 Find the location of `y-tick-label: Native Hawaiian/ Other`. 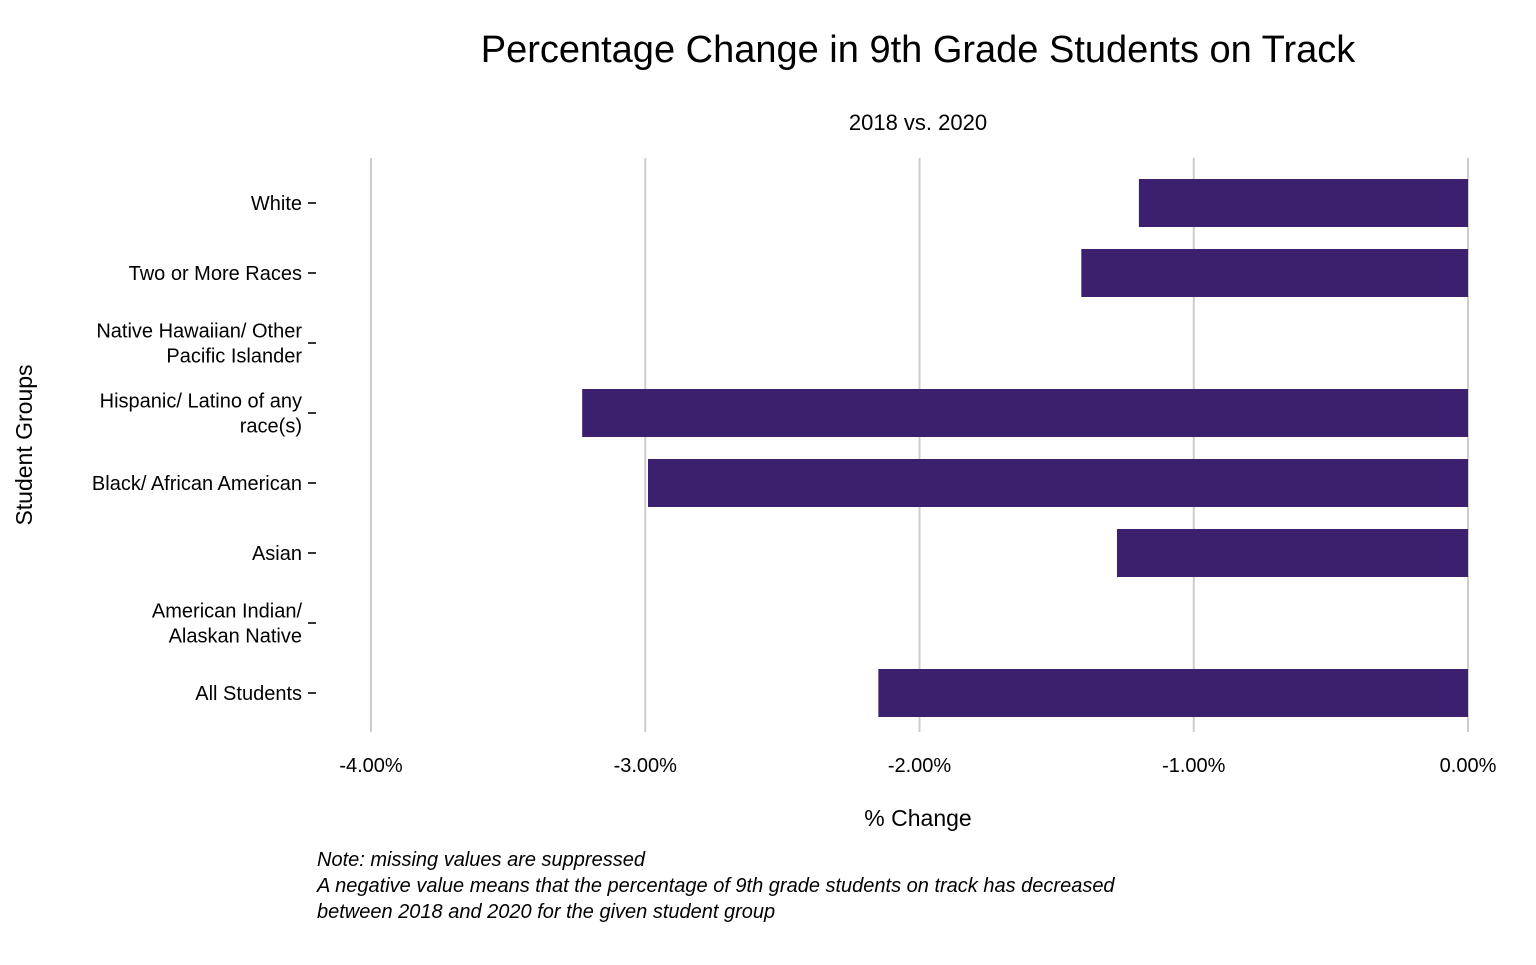

y-tick-label: Native Hawaiian/ Other is located at coordinates (199, 332).